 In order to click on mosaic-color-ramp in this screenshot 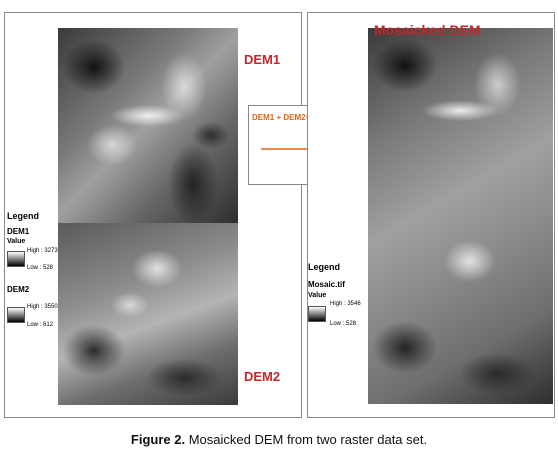, I will do `click(317, 314)`.